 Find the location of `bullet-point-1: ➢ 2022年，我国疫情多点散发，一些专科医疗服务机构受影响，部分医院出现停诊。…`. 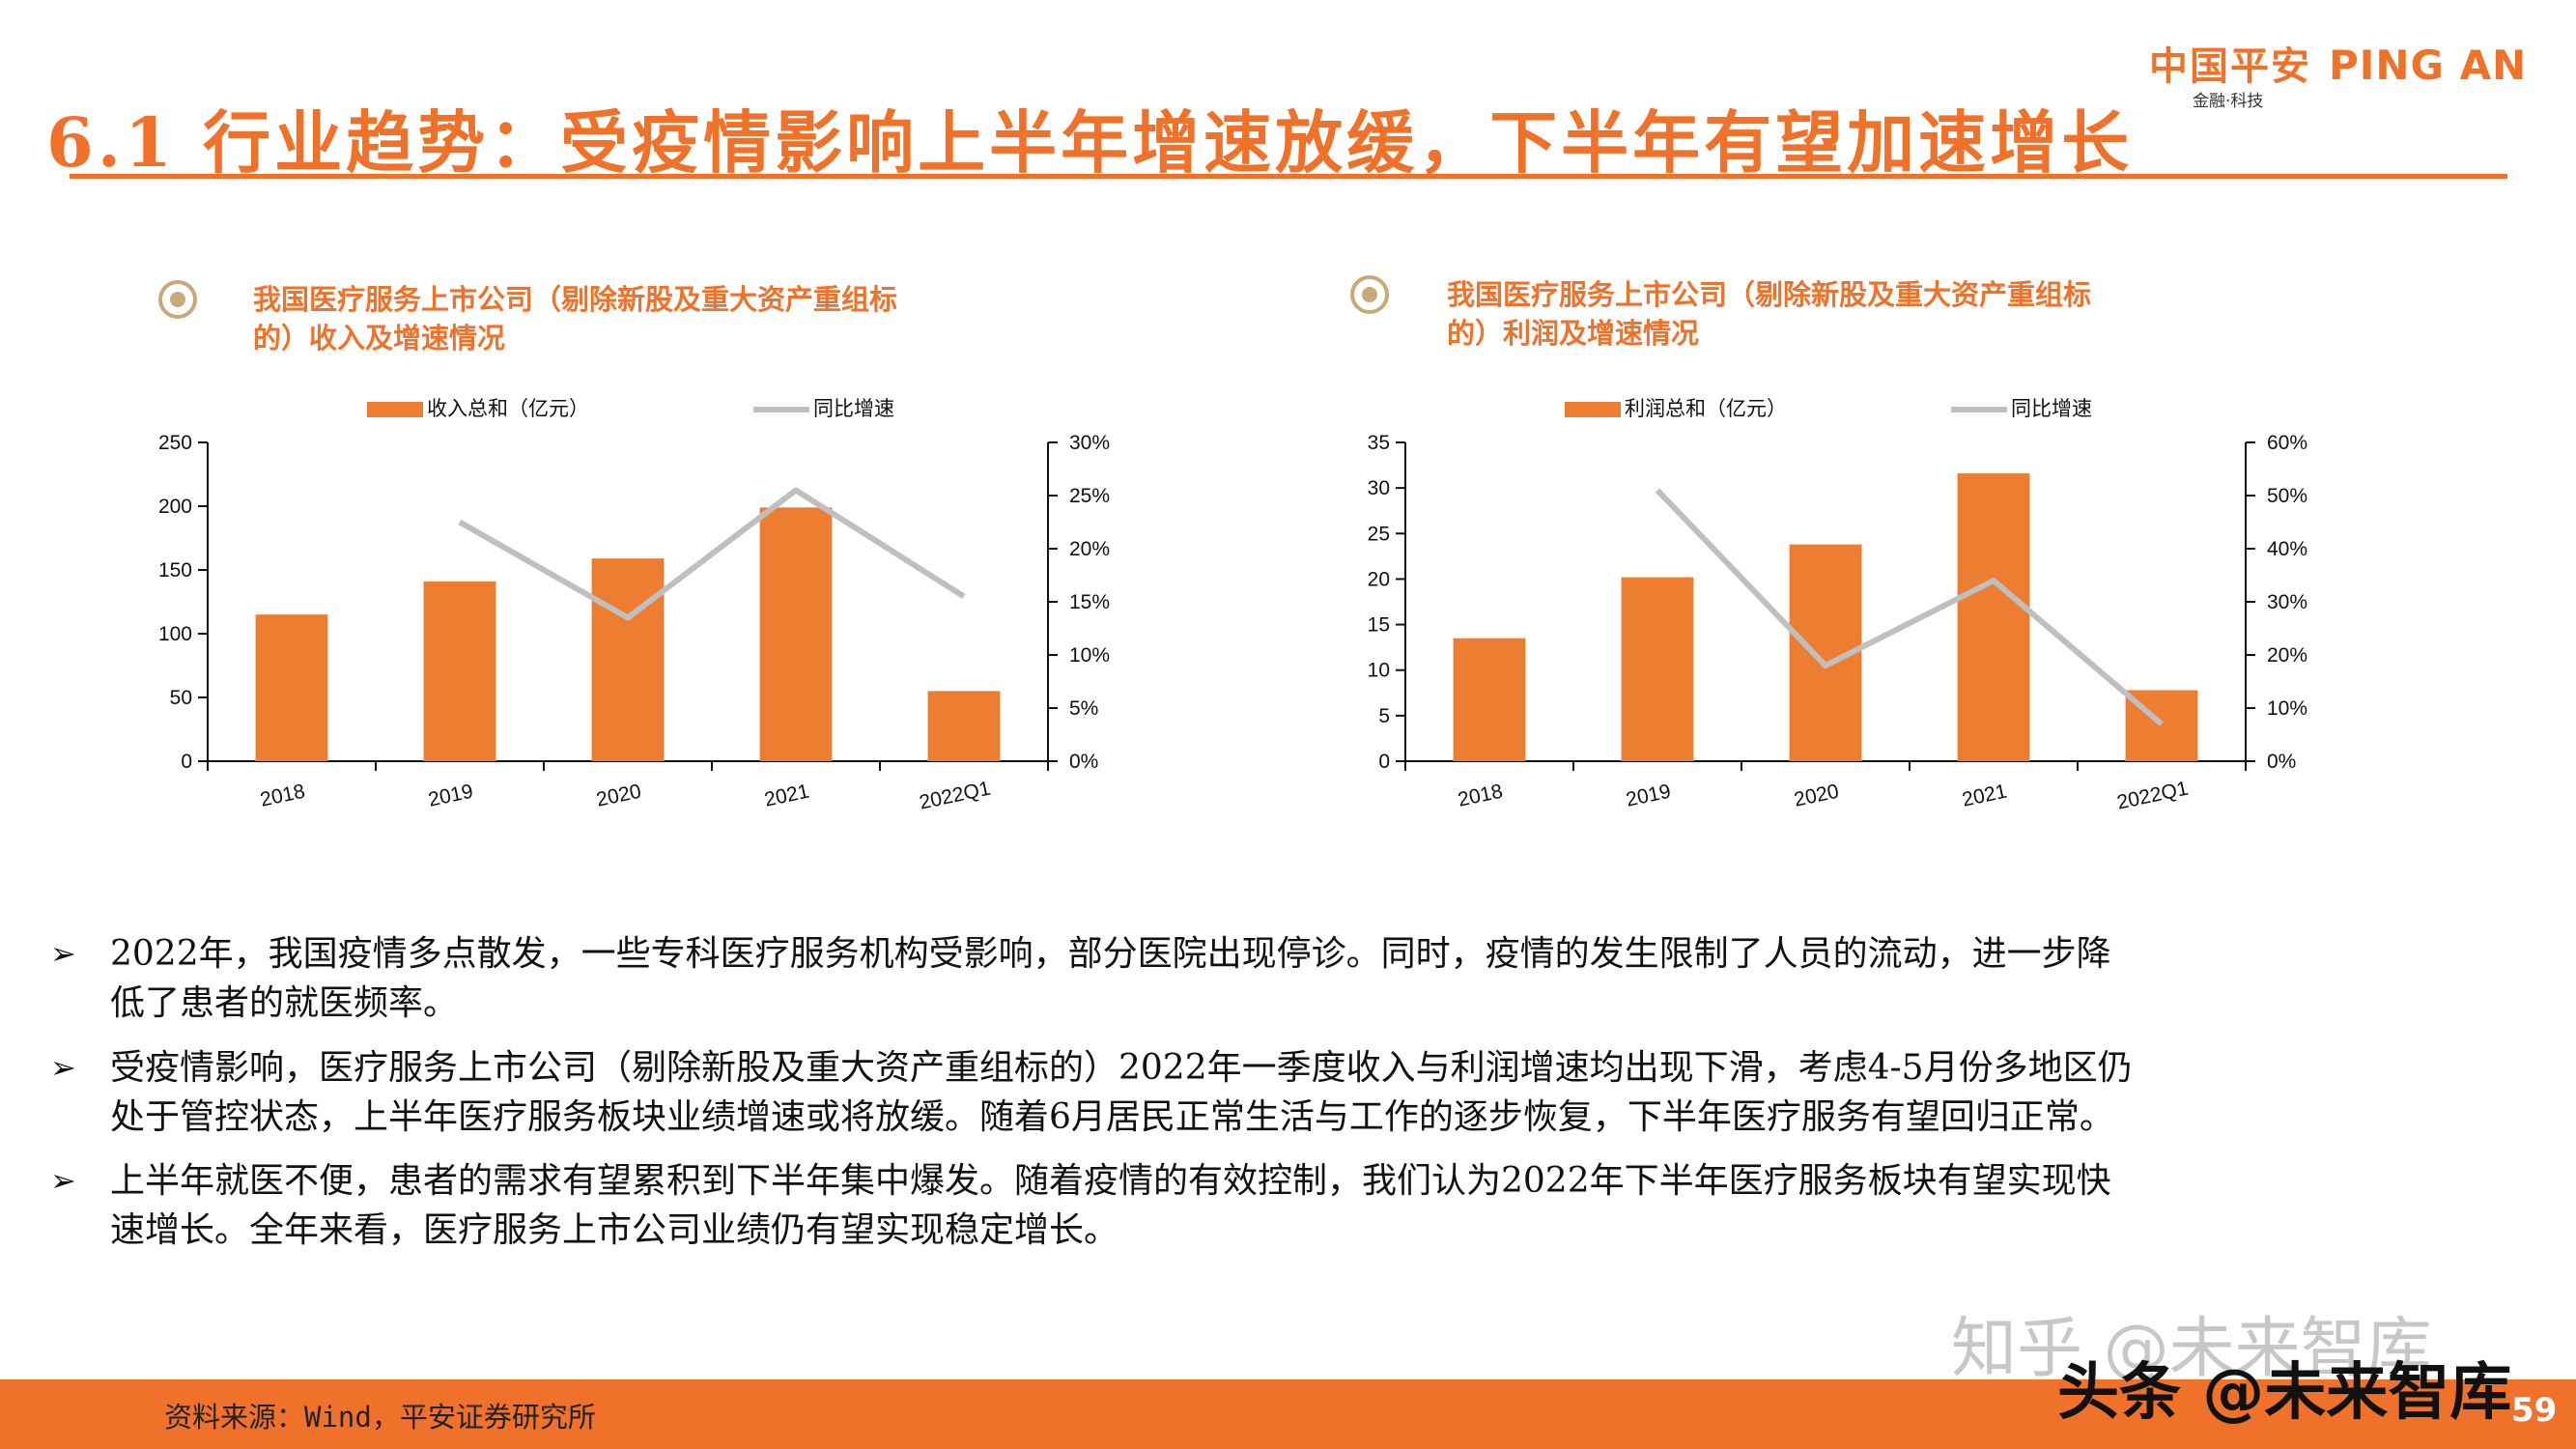

bullet-point-1: ➢ 2022年，我国疫情多点散发，一些专科医疗服务机构受影响，部分医院出现停诊。… is located at coordinates (1257, 978).